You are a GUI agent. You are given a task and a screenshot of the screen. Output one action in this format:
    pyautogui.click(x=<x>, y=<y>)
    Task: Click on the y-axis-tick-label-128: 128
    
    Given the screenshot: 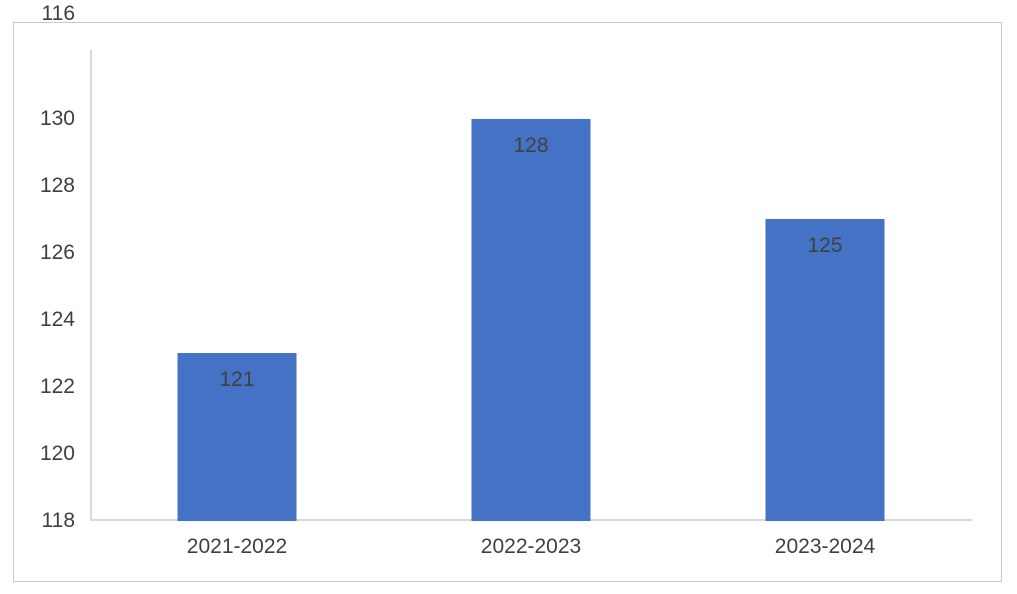 What is the action you would take?
    pyautogui.click(x=57, y=185)
    